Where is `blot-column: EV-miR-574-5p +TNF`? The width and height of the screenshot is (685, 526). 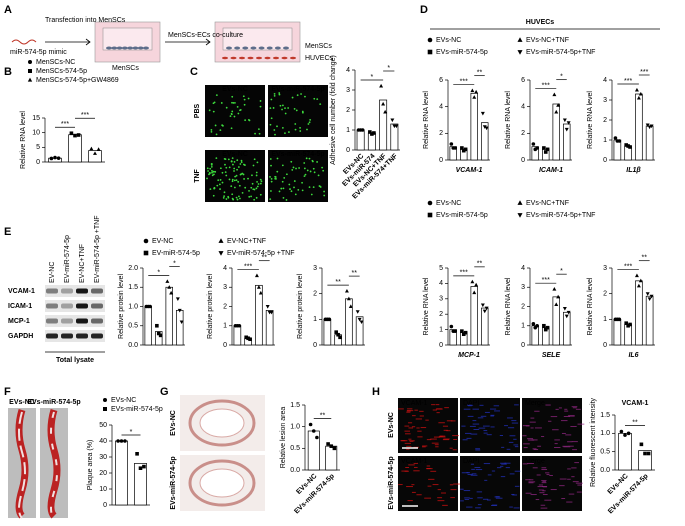
blot-column: EV-miR-574-5p +TNF is located at coordinates (97, 250).